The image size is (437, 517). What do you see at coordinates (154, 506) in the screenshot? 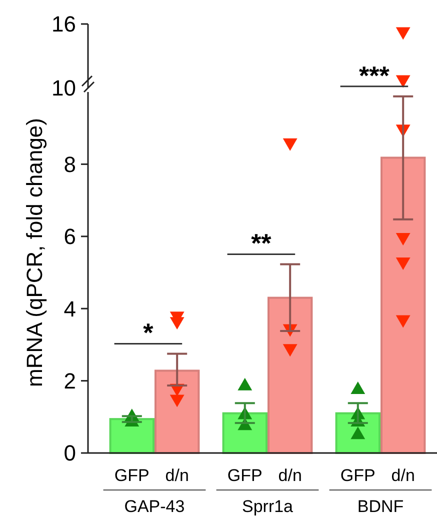
I see `x-tick-label: GAP-43` at bounding box center [154, 506].